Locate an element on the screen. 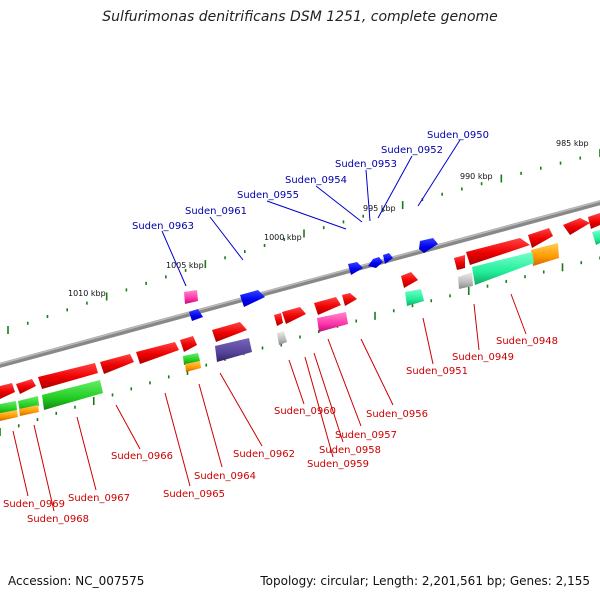  gene-label: Suden_0951 is located at coordinates (437, 371).